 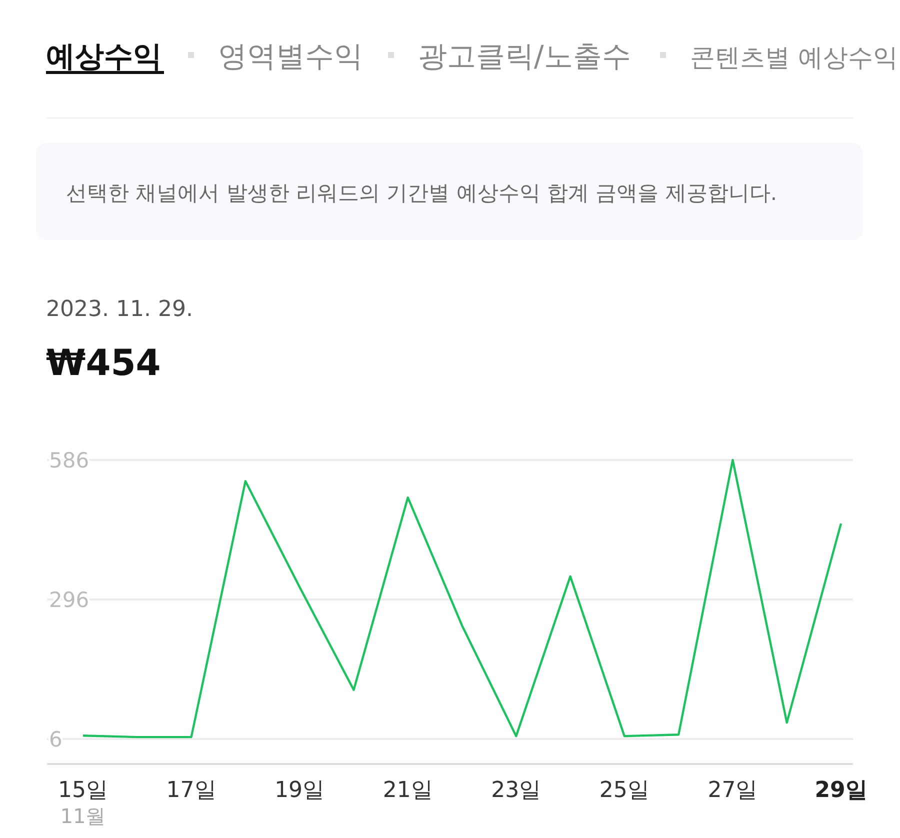 I want to click on x-tick-label: 21일, so click(x=407, y=790).